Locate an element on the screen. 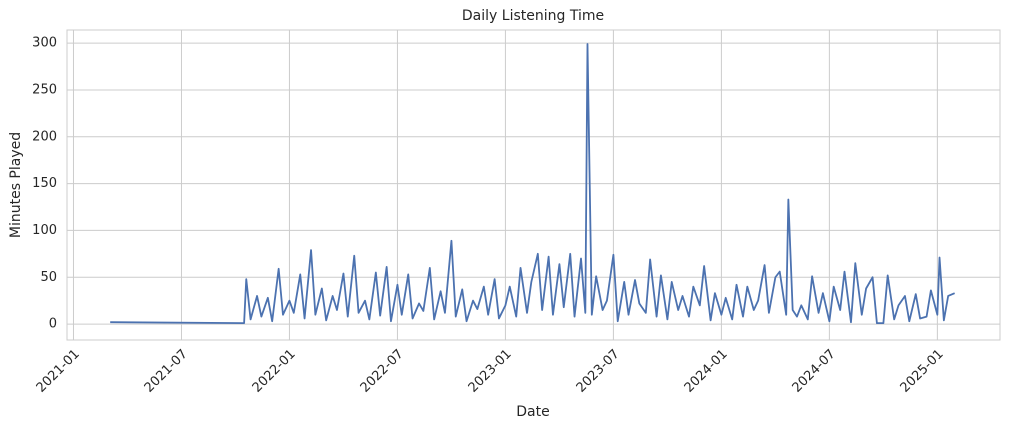 The height and width of the screenshot is (435, 1009). x-axis-label: Date is located at coordinates (532, 412).